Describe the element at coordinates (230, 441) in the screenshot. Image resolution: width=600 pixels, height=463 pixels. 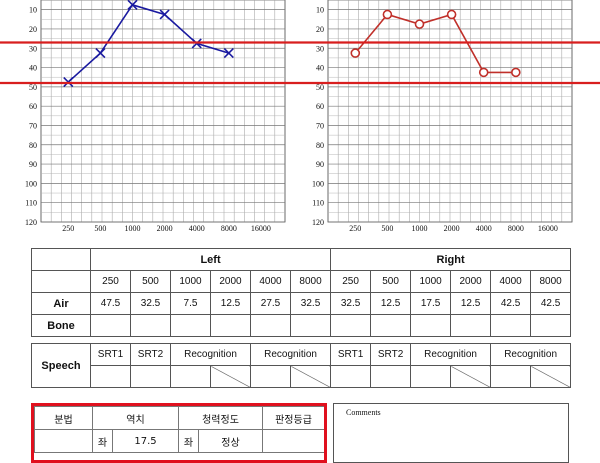
I see `hearing-left-level: 정상` at that location.